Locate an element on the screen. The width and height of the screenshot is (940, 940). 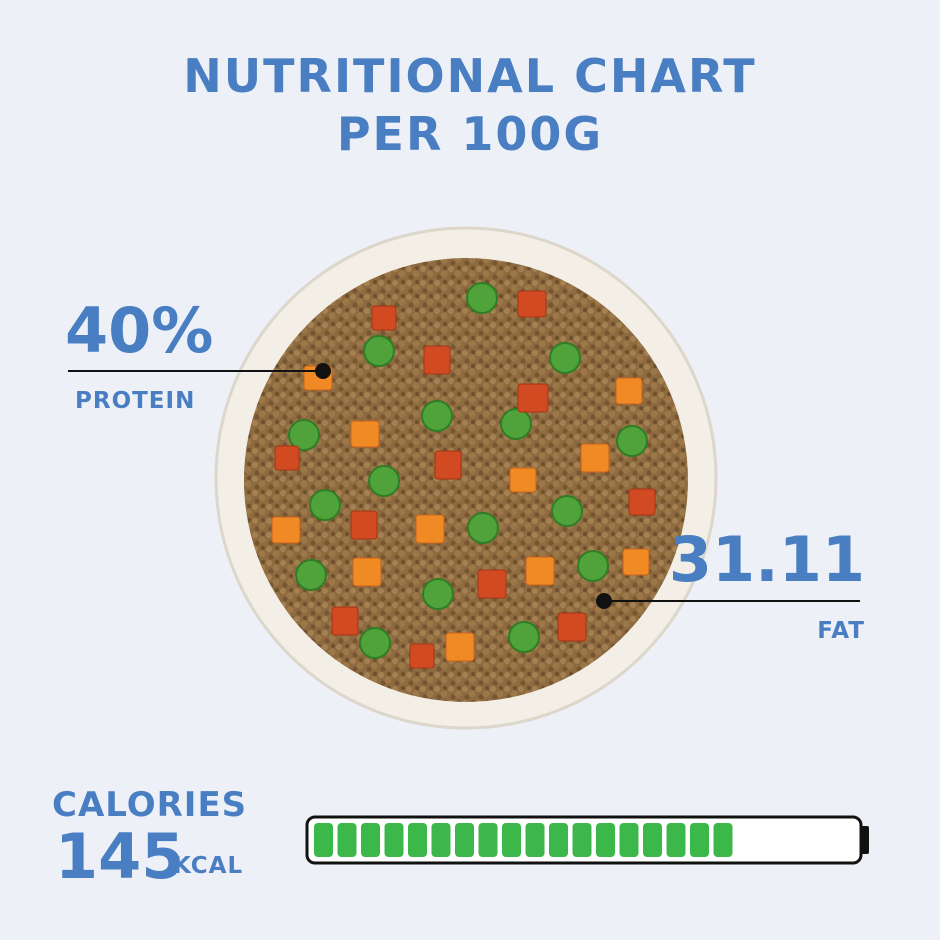
title-line: PER 100G is located at coordinates (470, 134).